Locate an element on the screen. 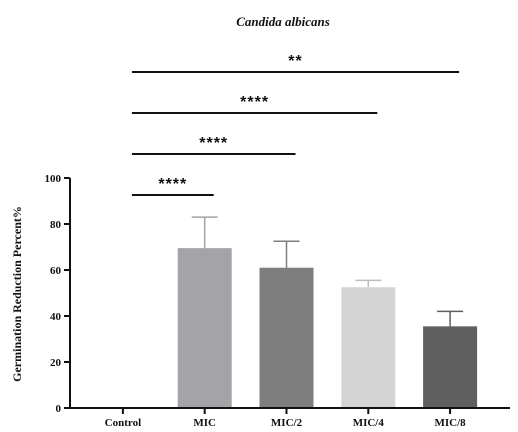  x-tick-label: MIC/2 is located at coordinates (287, 423).